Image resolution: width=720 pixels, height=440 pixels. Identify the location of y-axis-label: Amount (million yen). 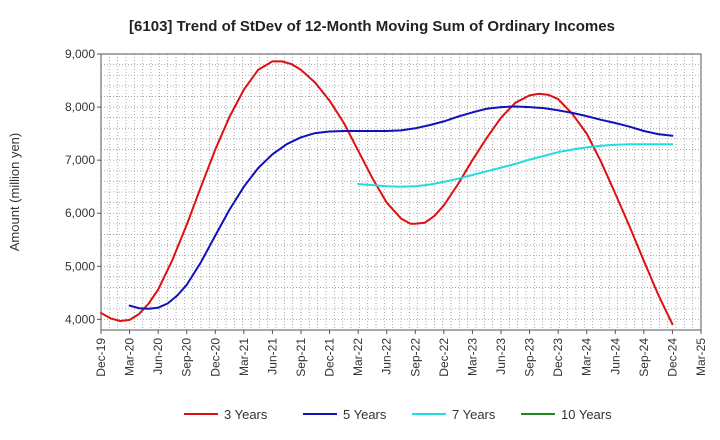
(14, 192).